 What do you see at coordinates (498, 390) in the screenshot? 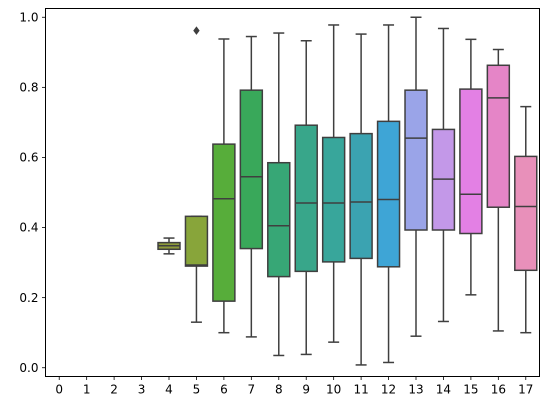
I see `x-tick-label: 16` at bounding box center [498, 390].